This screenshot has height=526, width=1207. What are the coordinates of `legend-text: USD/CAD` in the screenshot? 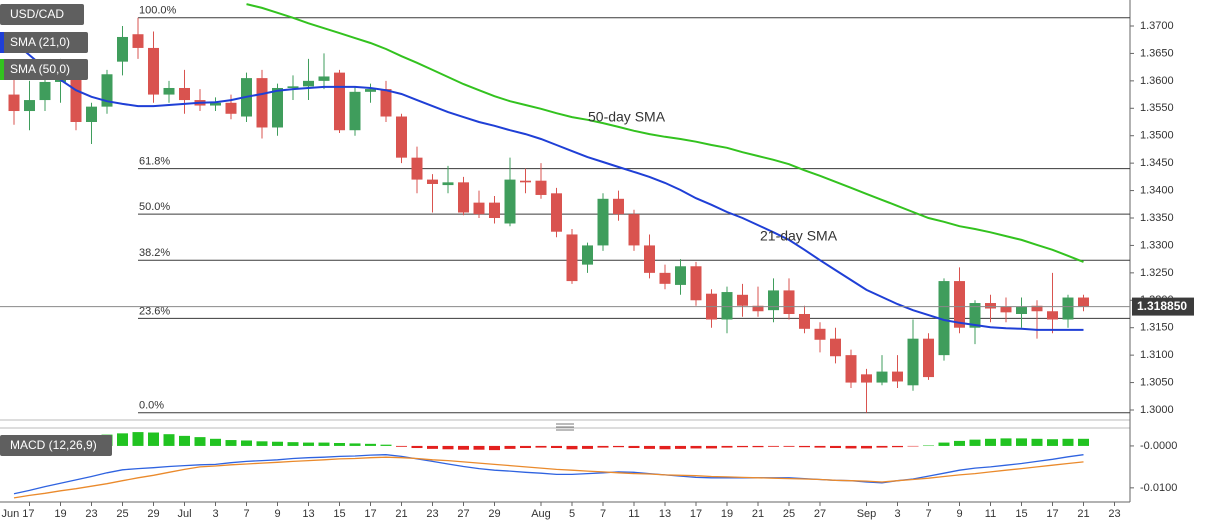 It's located at (37, 14).